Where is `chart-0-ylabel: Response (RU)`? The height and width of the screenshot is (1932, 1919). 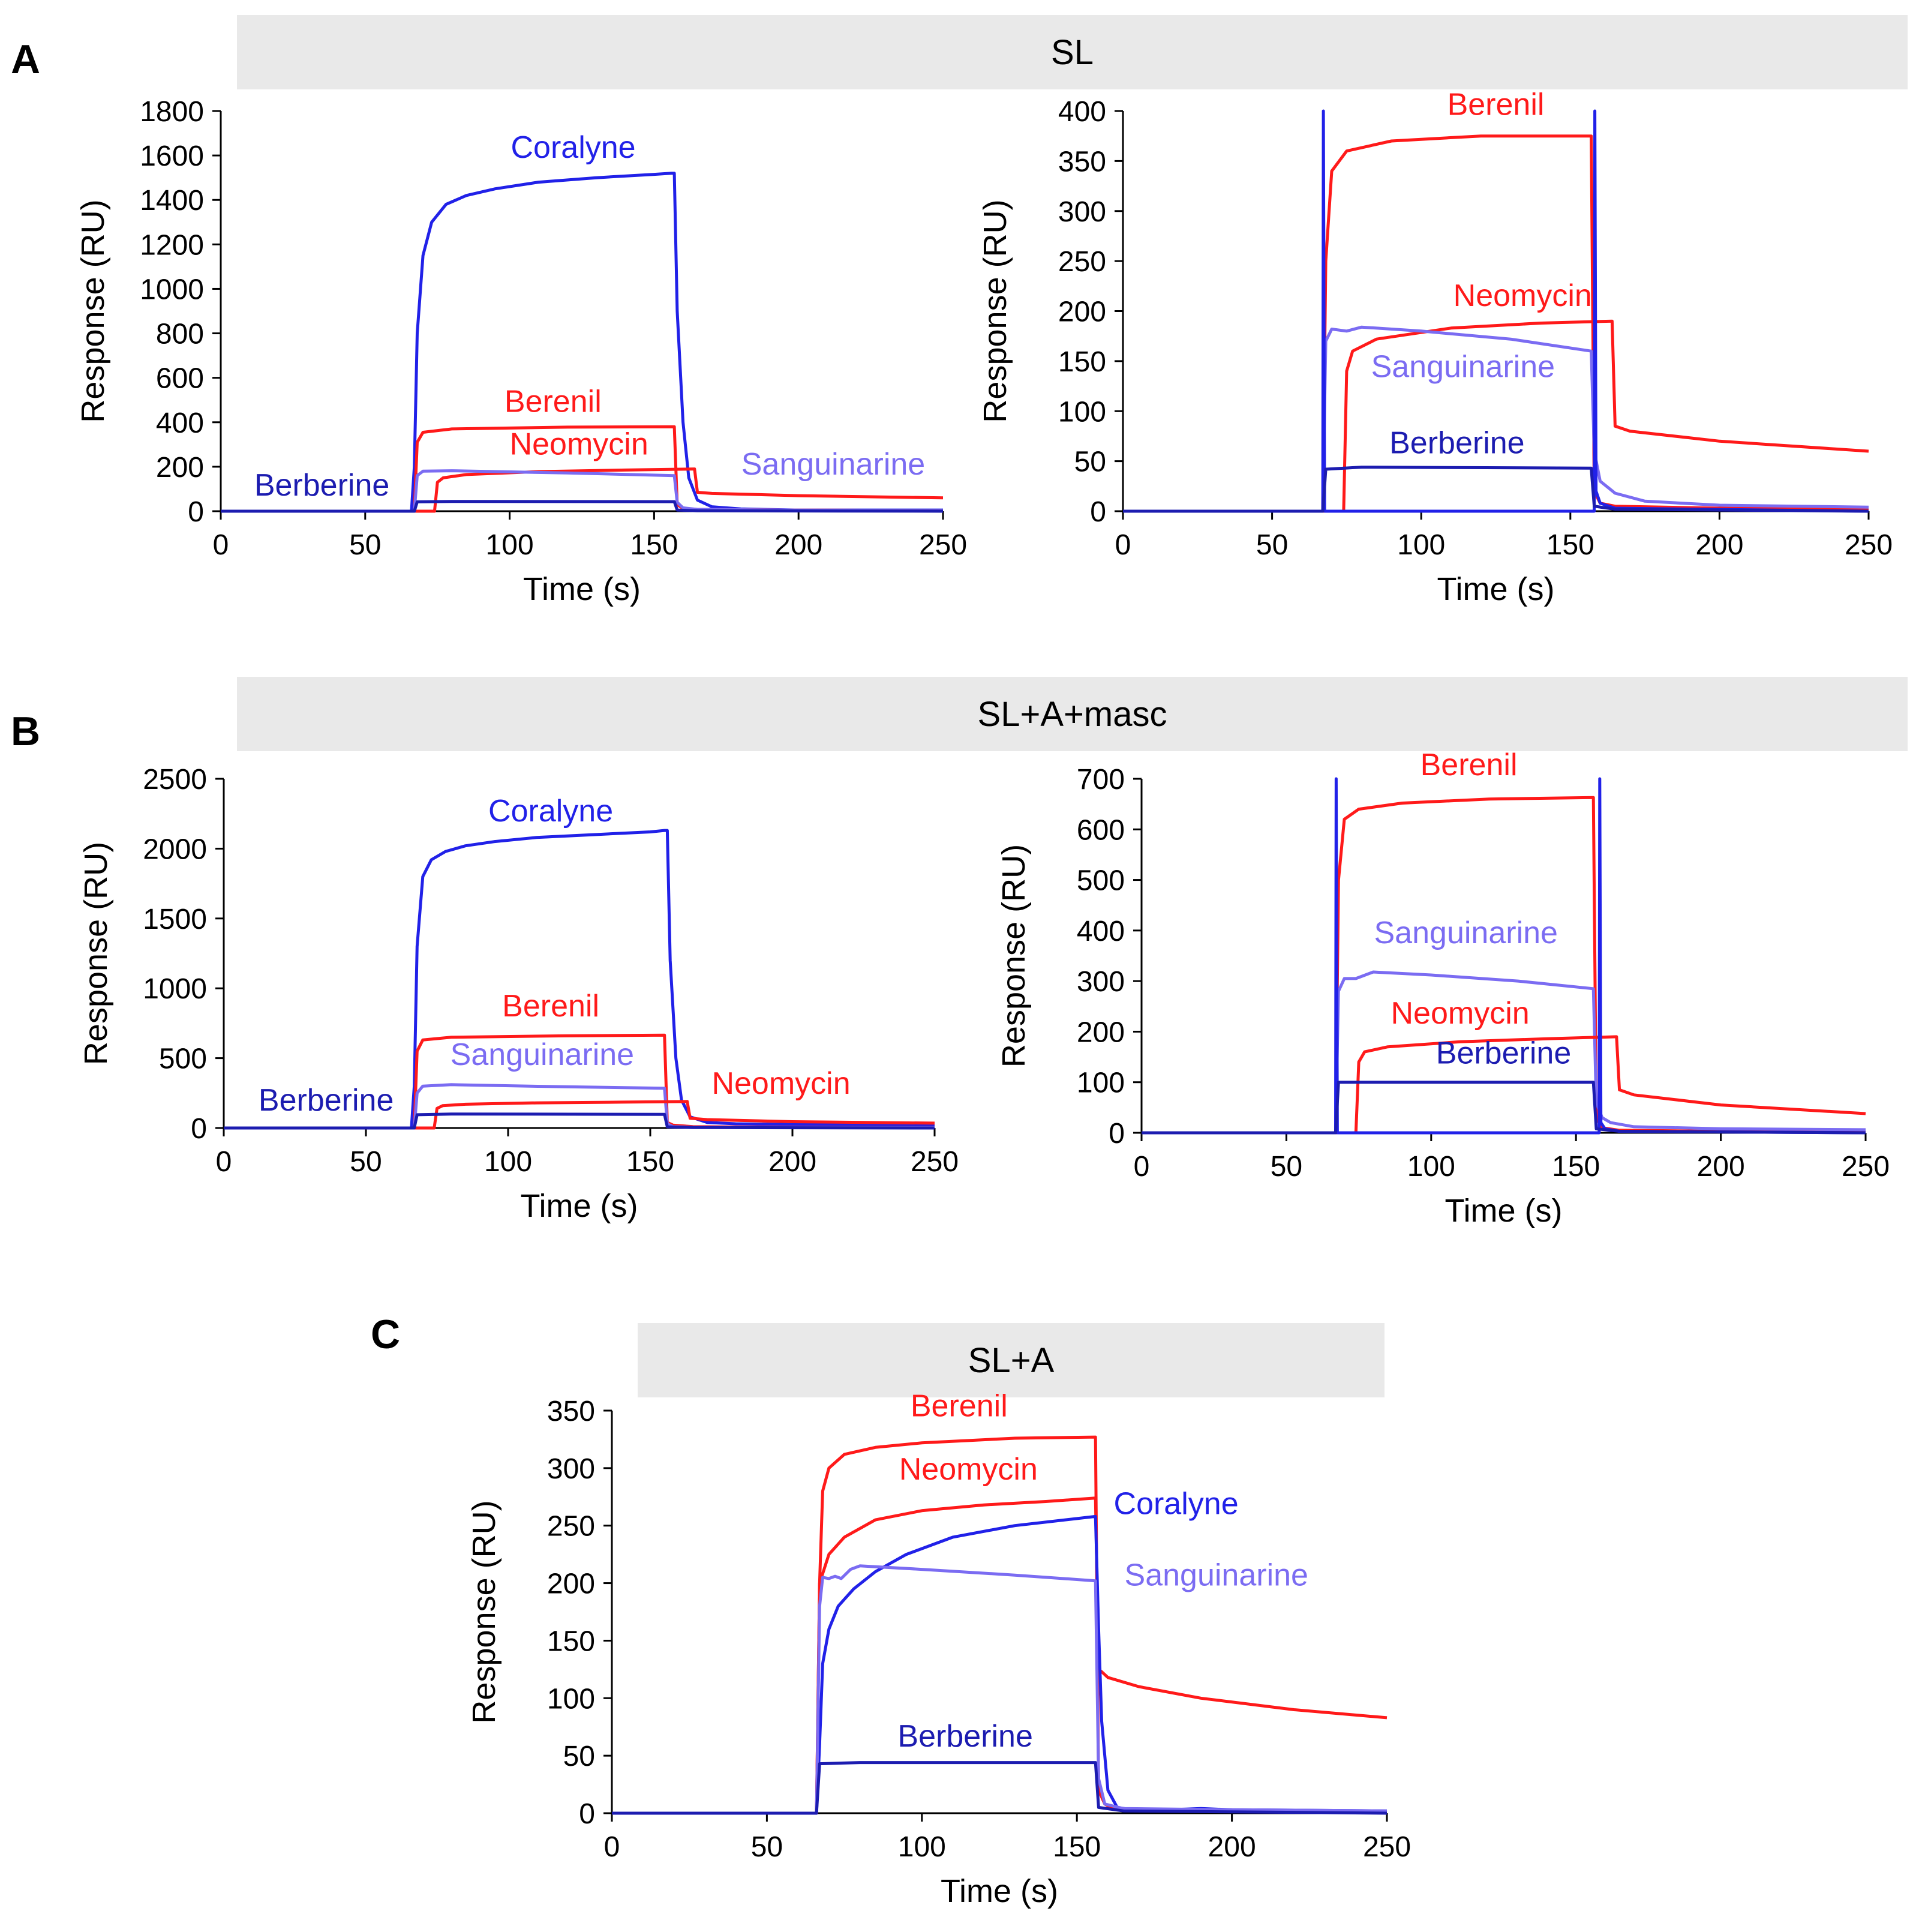 chart-0-ylabel: Response (RU) is located at coordinates (93, 310).